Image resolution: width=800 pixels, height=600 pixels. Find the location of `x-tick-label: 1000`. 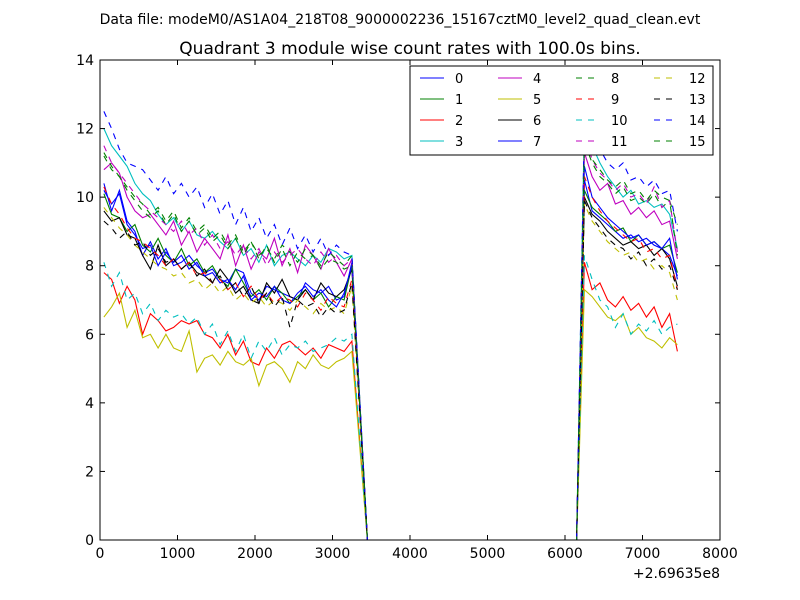

x-tick-label: 1000 is located at coordinates (178, 554).